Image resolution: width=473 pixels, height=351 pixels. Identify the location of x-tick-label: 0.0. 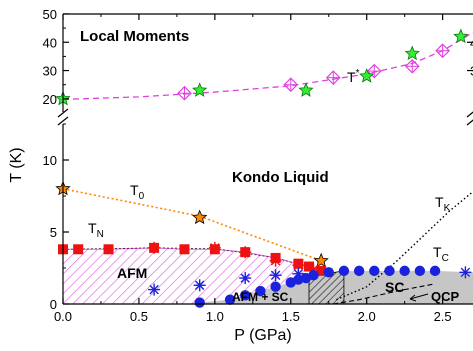
(63, 316).